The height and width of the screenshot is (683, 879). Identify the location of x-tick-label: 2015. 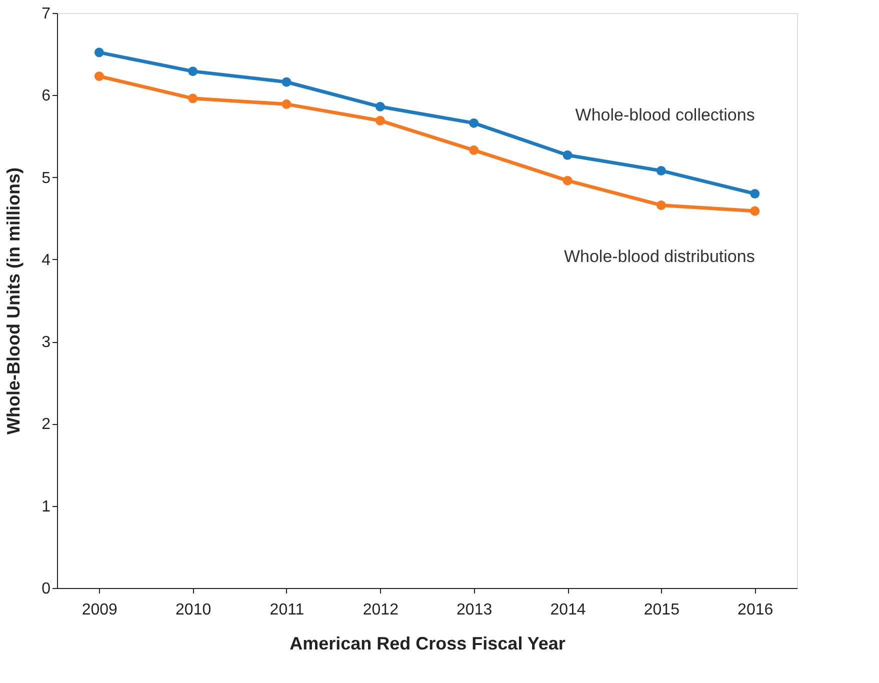
(662, 610).